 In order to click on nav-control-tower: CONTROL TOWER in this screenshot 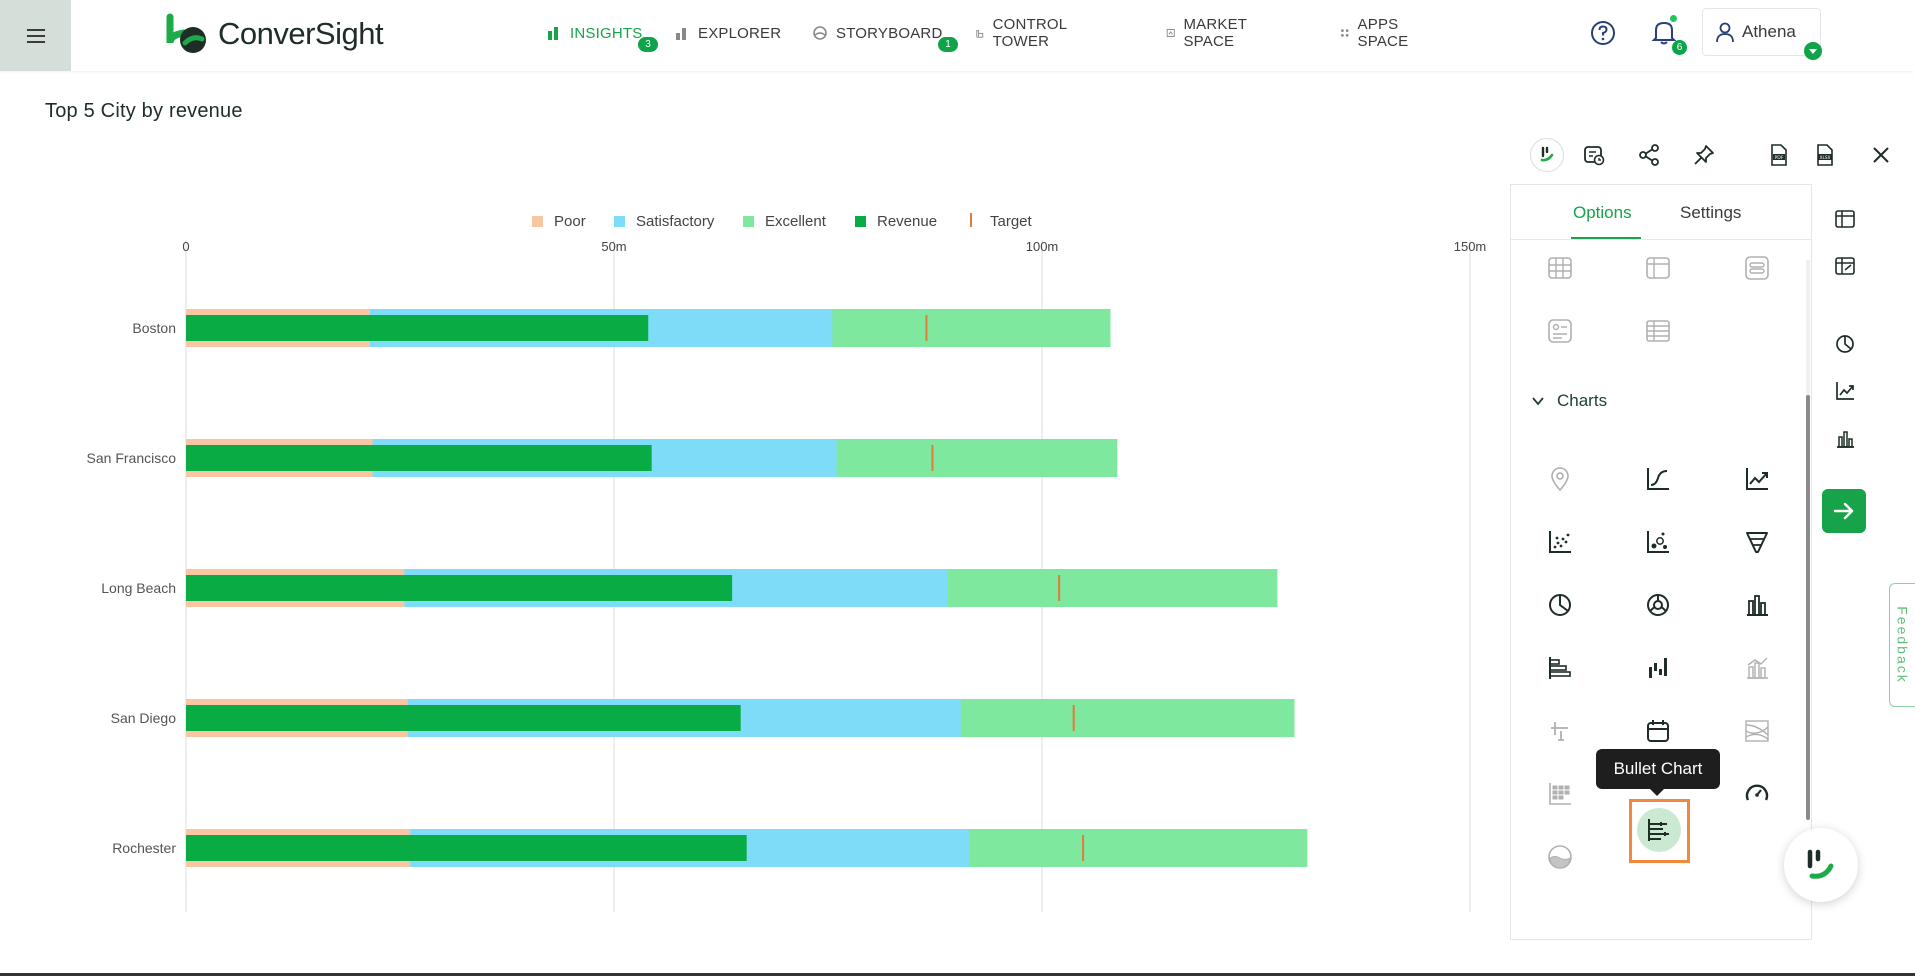, I will do `click(1024, 33)`.